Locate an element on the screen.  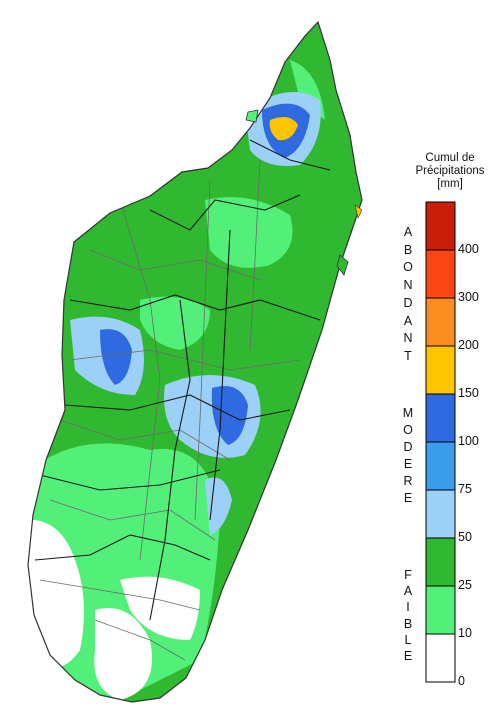
legend-tick-label: 50 is located at coordinates (465, 537).